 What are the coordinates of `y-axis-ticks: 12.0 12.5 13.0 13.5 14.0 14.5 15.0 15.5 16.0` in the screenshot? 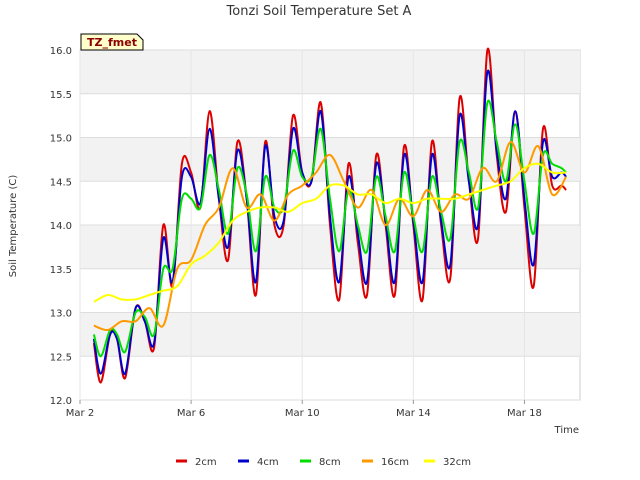 It's located at (61, 226).